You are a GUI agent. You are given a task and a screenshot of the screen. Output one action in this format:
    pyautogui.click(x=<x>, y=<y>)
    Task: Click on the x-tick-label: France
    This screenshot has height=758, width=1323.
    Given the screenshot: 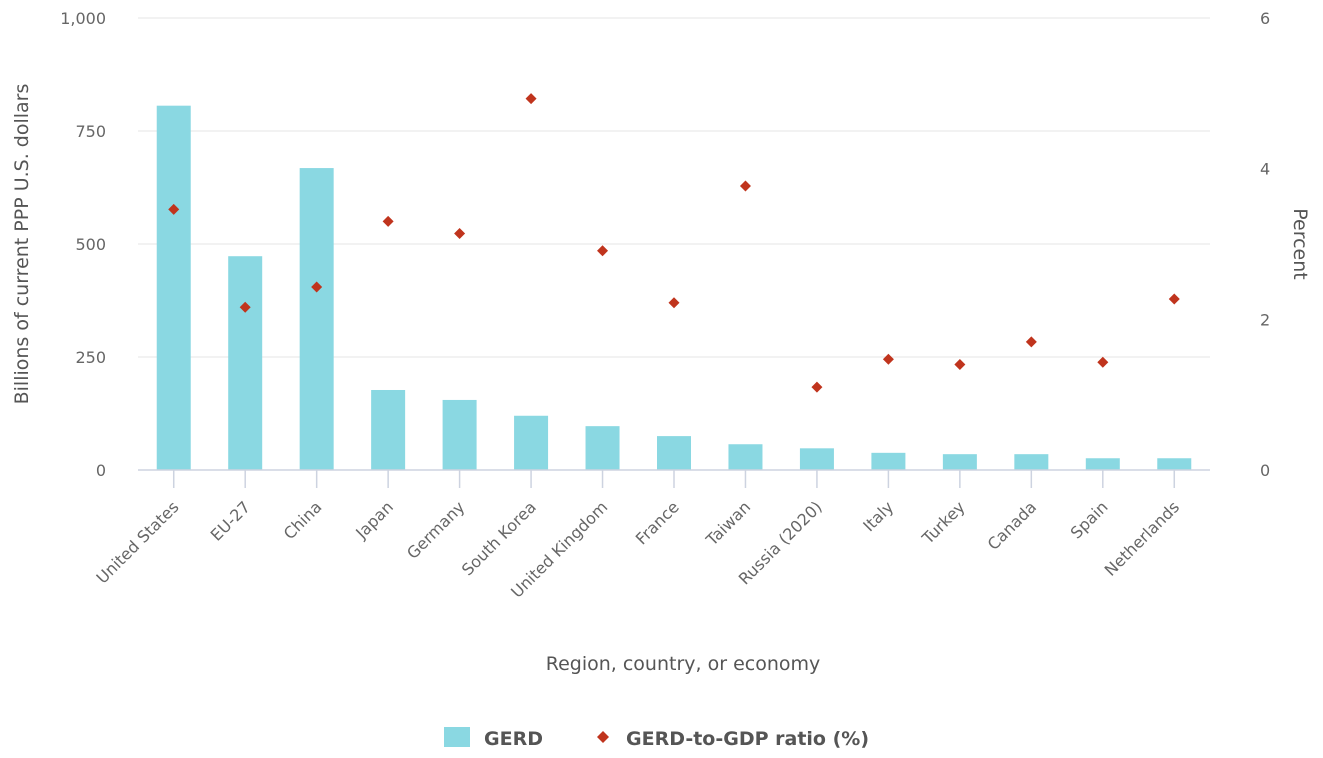 What is the action you would take?
    pyautogui.click(x=657, y=522)
    